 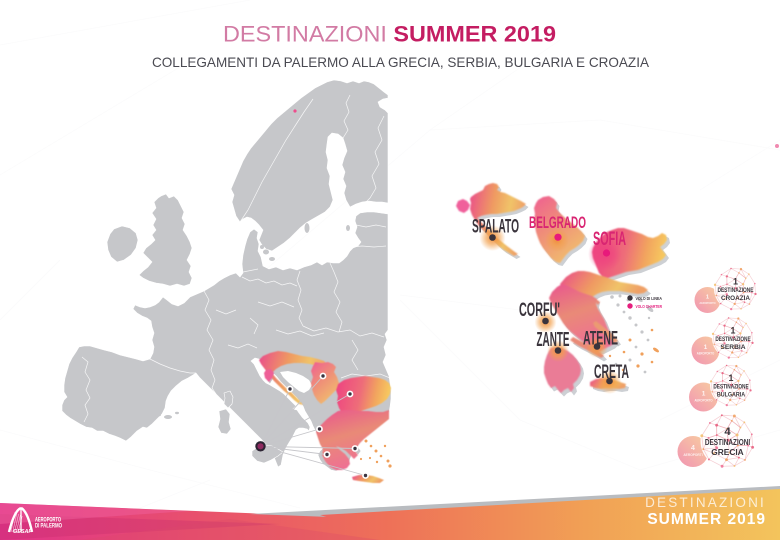 What do you see at coordinates (727, 452) in the screenshot?
I see `svg-text: GRECIA` at bounding box center [727, 452].